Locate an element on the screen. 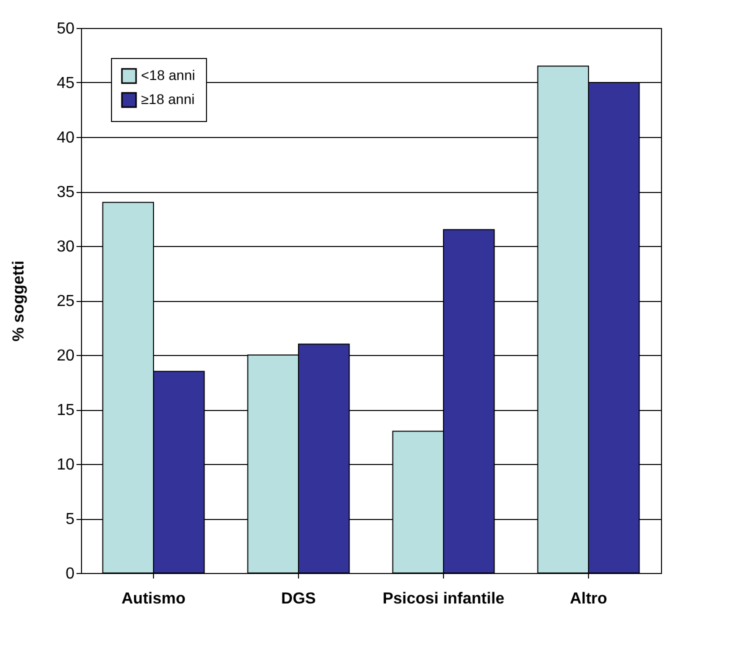  y-tick-label: 30 is located at coordinates (65, 247).